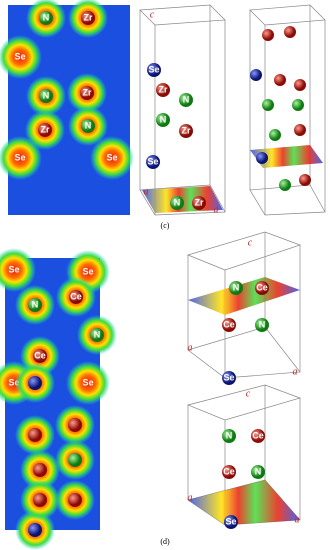  I want to click on caption: (d), so click(165, 541).